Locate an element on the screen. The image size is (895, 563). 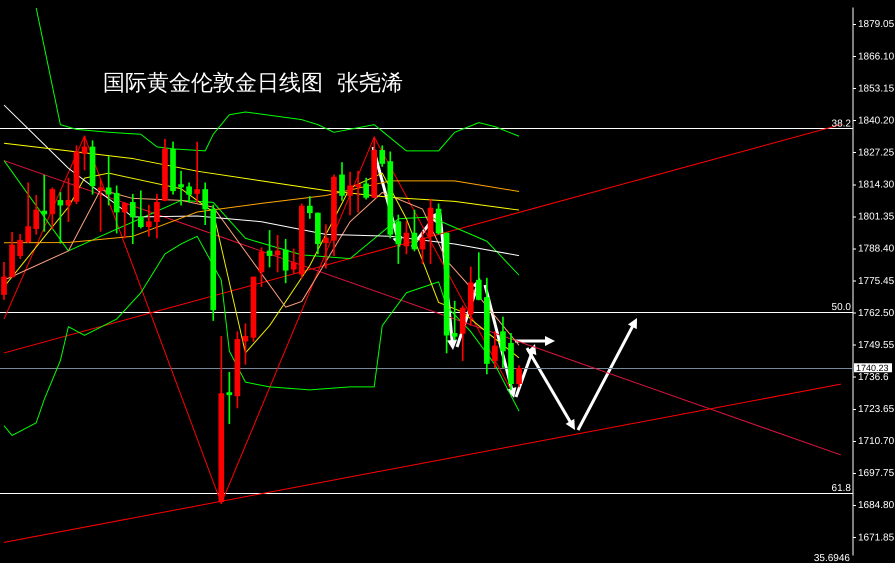
y-tick-label: 1710.70 is located at coordinates (876, 442).